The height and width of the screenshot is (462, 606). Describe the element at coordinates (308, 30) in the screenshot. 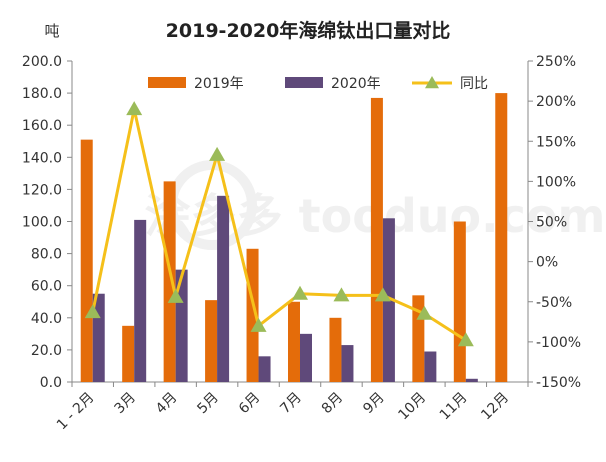

I see `chart-title: 2019-2020年海绵钛出口量对比` at that location.